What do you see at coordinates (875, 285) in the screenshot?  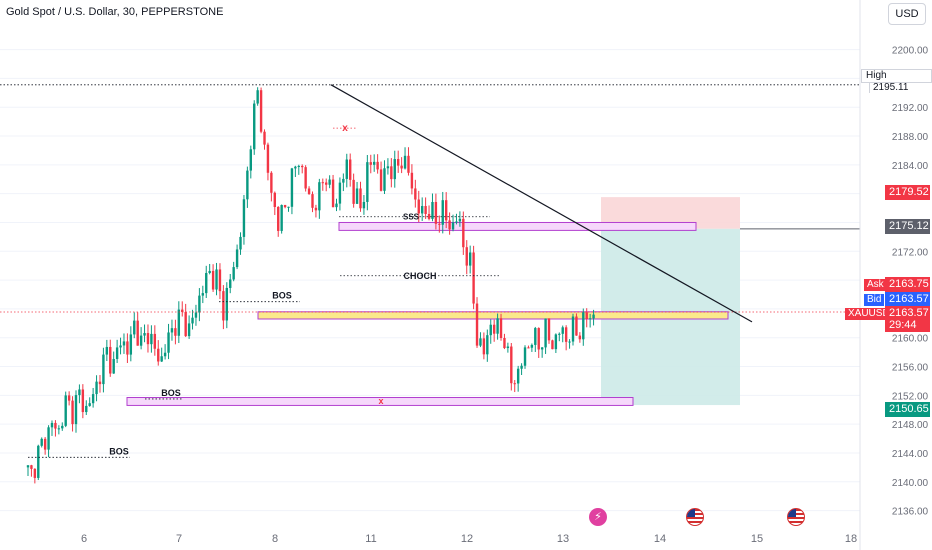 I see `ask-tag: Ask` at bounding box center [875, 285].